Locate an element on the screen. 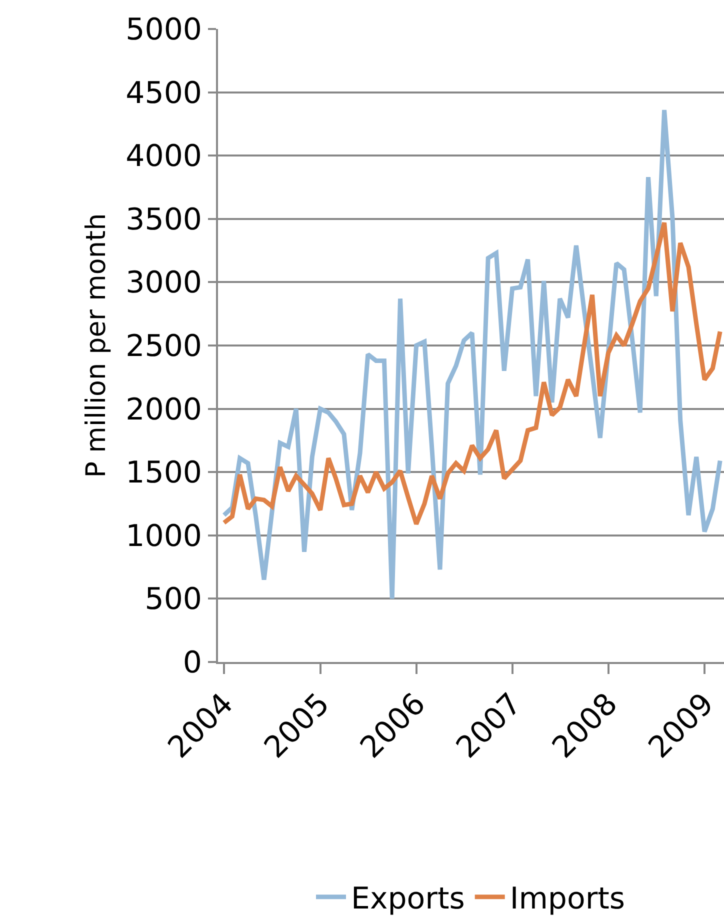 This screenshot has width=724, height=923. y-tick-label: 5000 is located at coordinates (164, 30).